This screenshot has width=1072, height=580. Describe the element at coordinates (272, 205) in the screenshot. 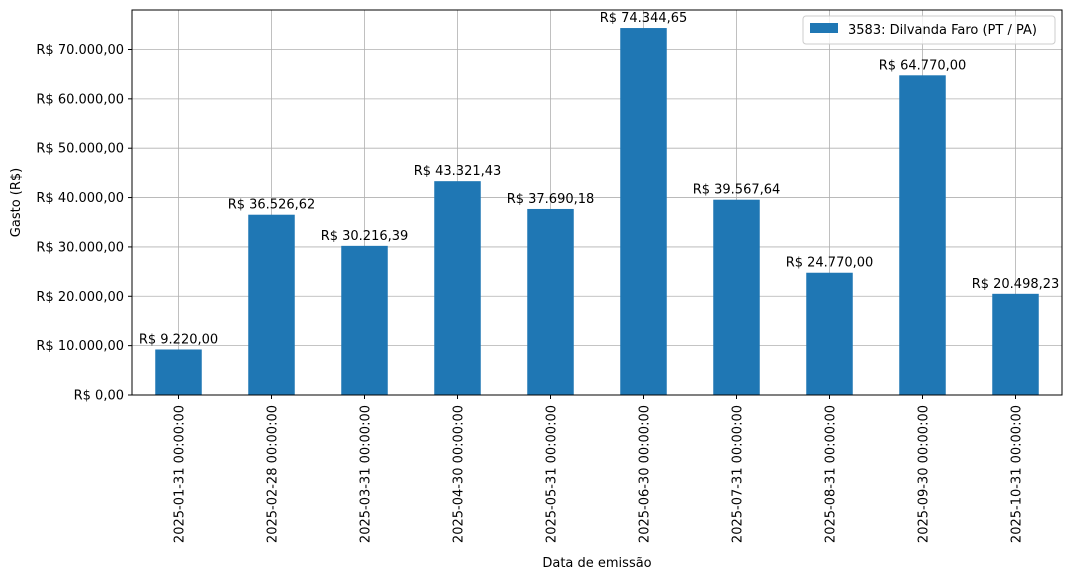

I see `bar-value-label: R$ 36.526,62` at that location.